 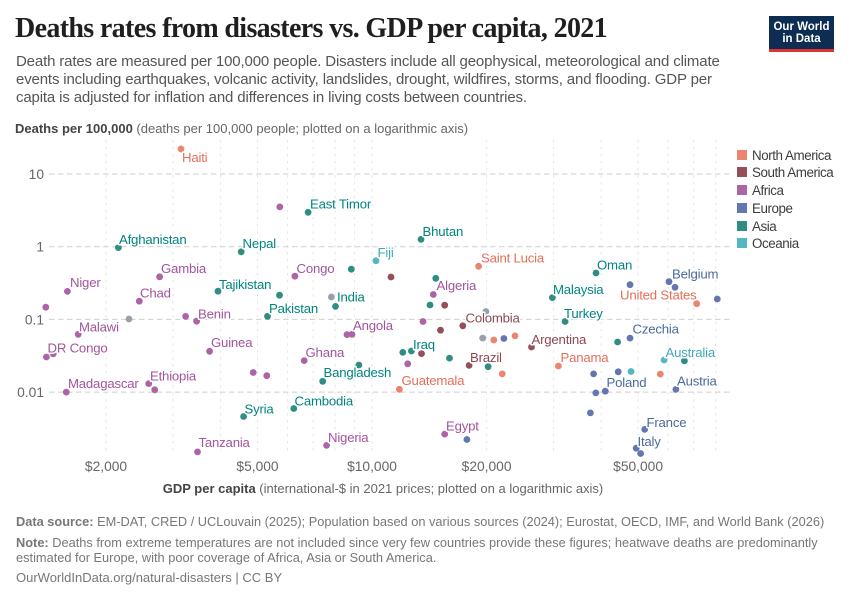 I want to click on svg-text: Ghana, so click(x=325, y=352).